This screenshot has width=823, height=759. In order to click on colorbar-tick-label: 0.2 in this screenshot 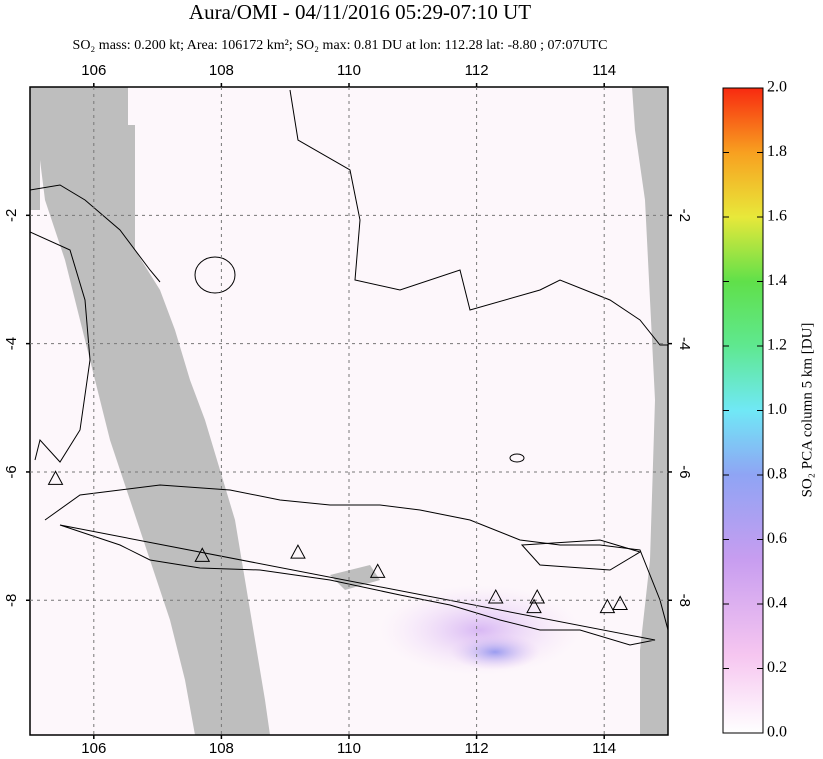, I will do `click(777, 667)`.